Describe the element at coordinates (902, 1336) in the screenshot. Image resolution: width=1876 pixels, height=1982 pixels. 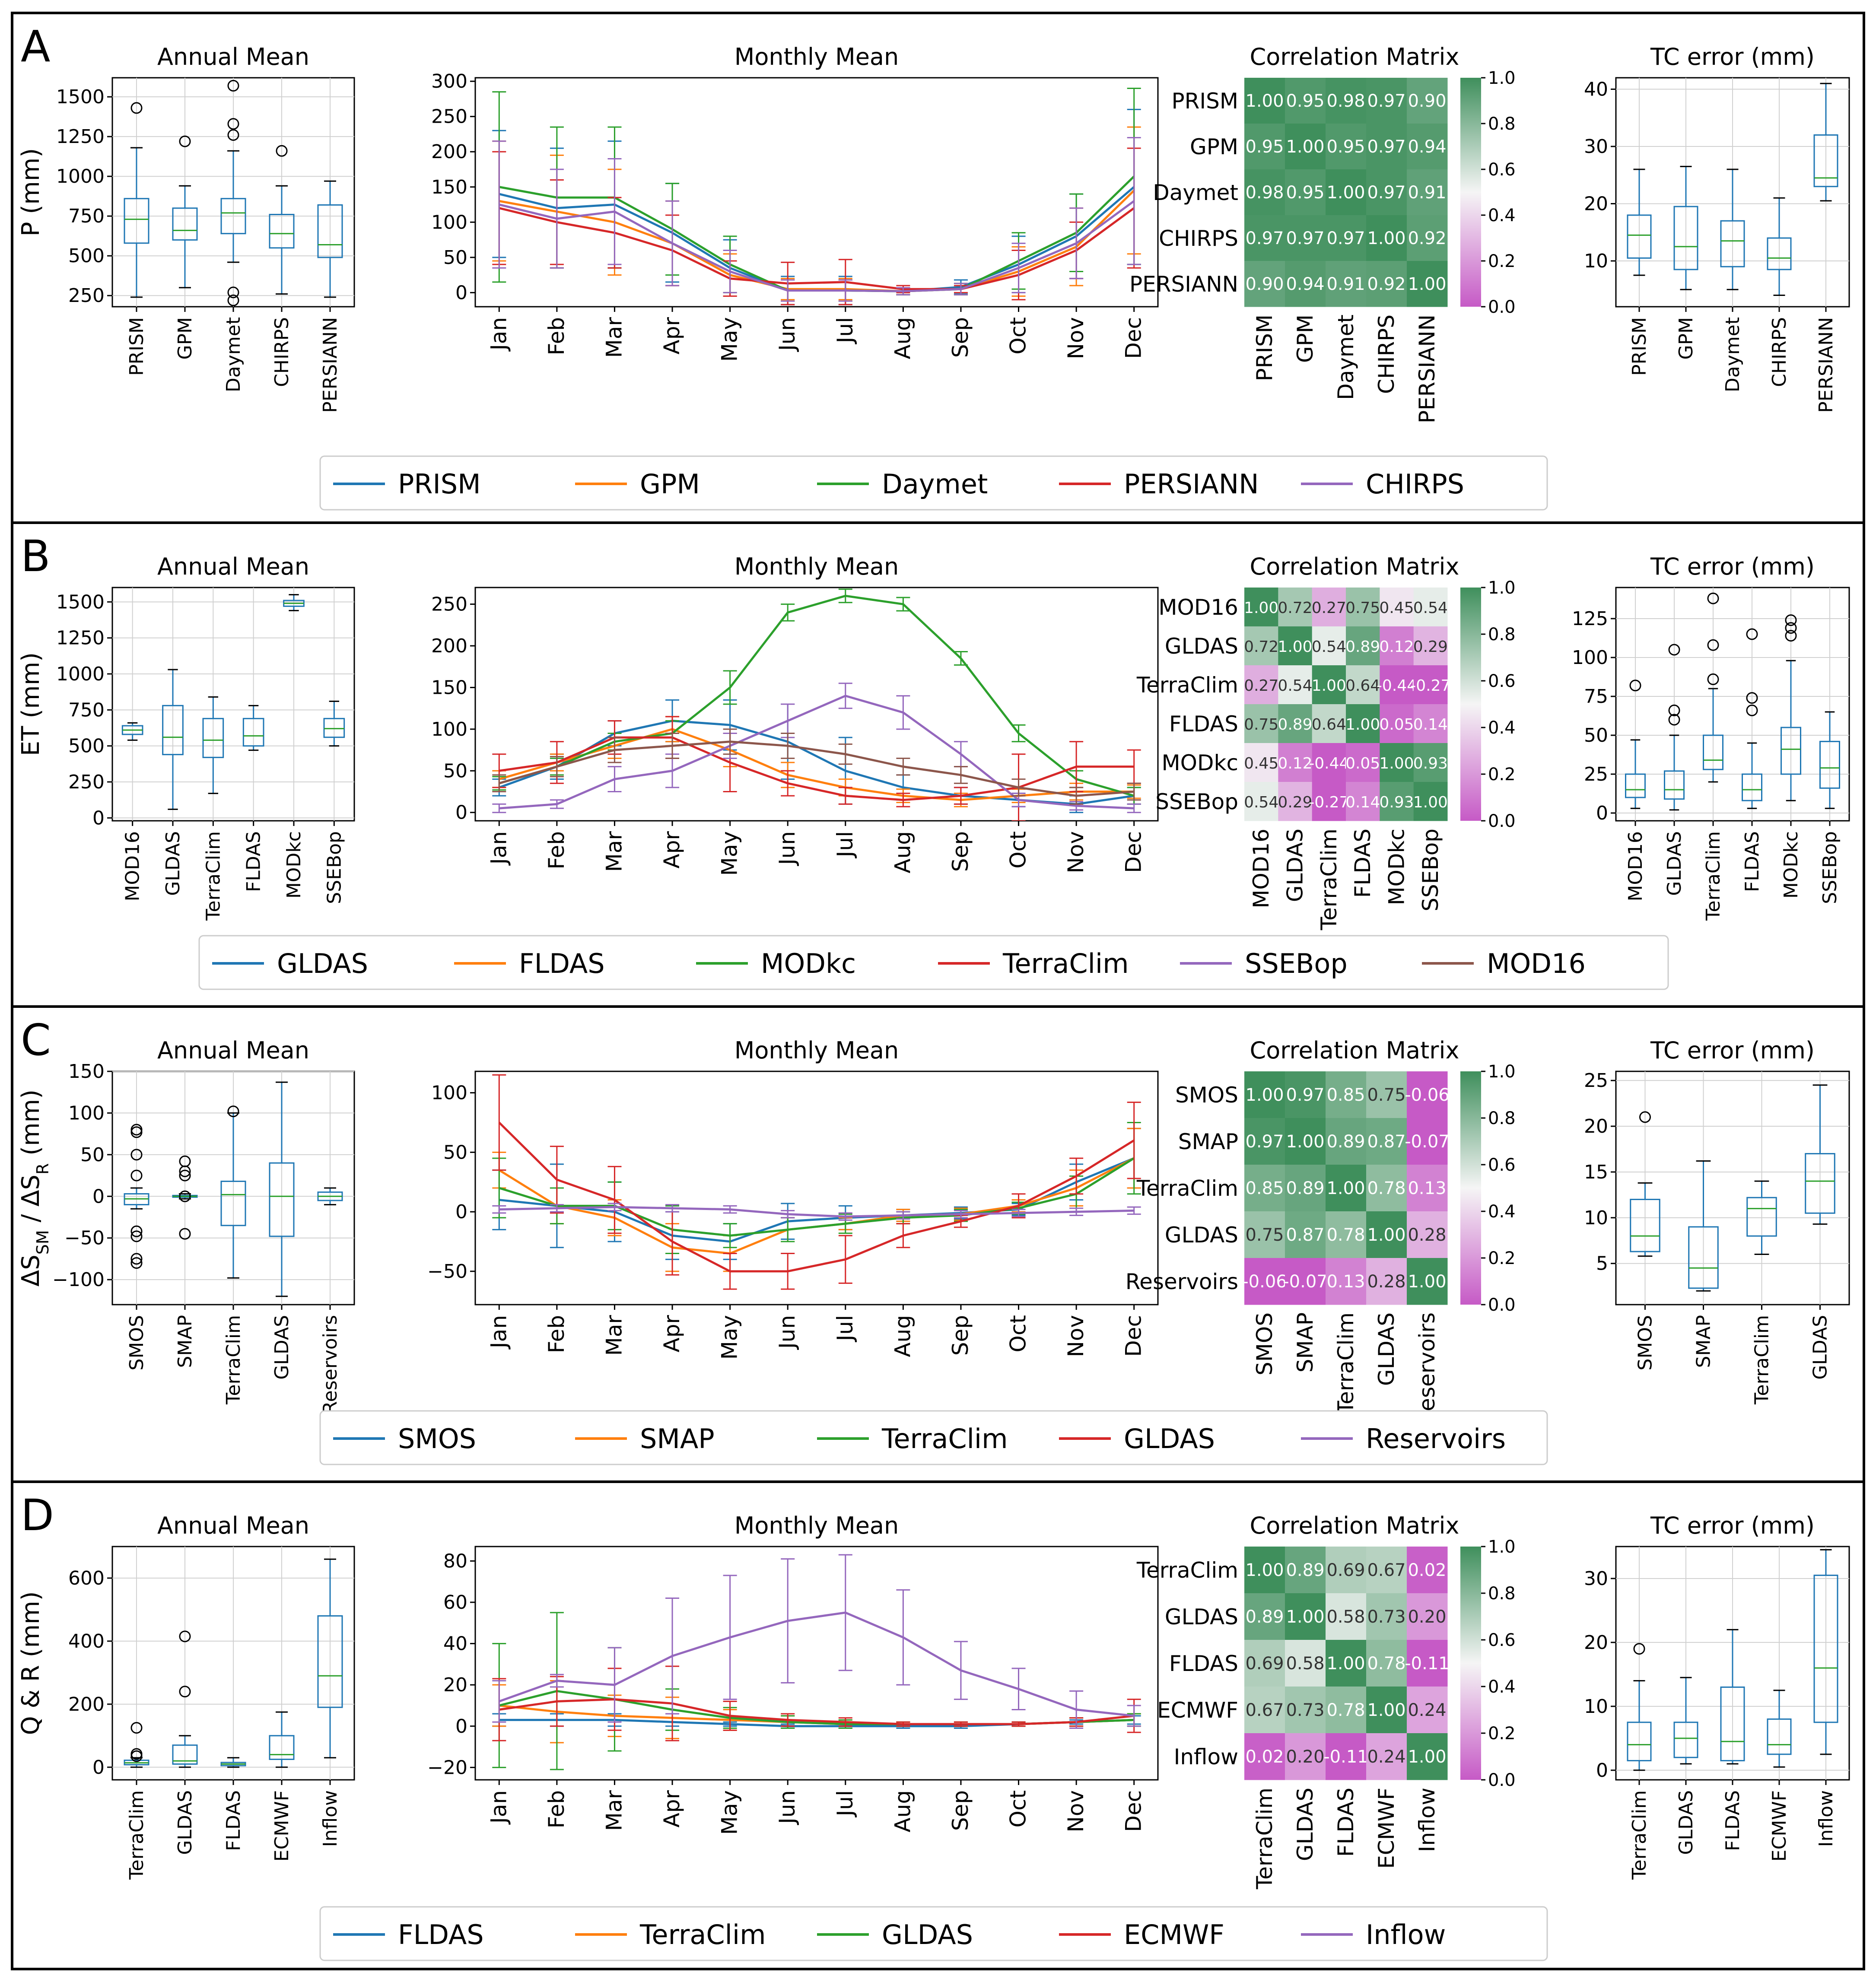
I see `x-tick-label: Aug` at that location.